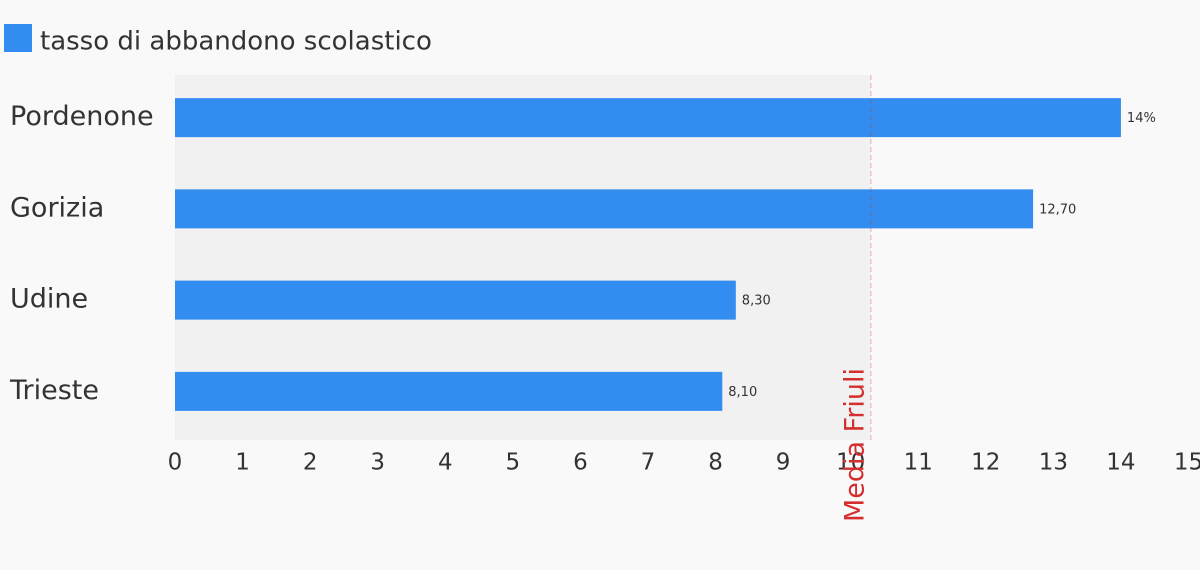 The height and width of the screenshot is (570, 1200). What do you see at coordinates (1141, 118) in the screenshot?
I see `value-label: 14%` at bounding box center [1141, 118].